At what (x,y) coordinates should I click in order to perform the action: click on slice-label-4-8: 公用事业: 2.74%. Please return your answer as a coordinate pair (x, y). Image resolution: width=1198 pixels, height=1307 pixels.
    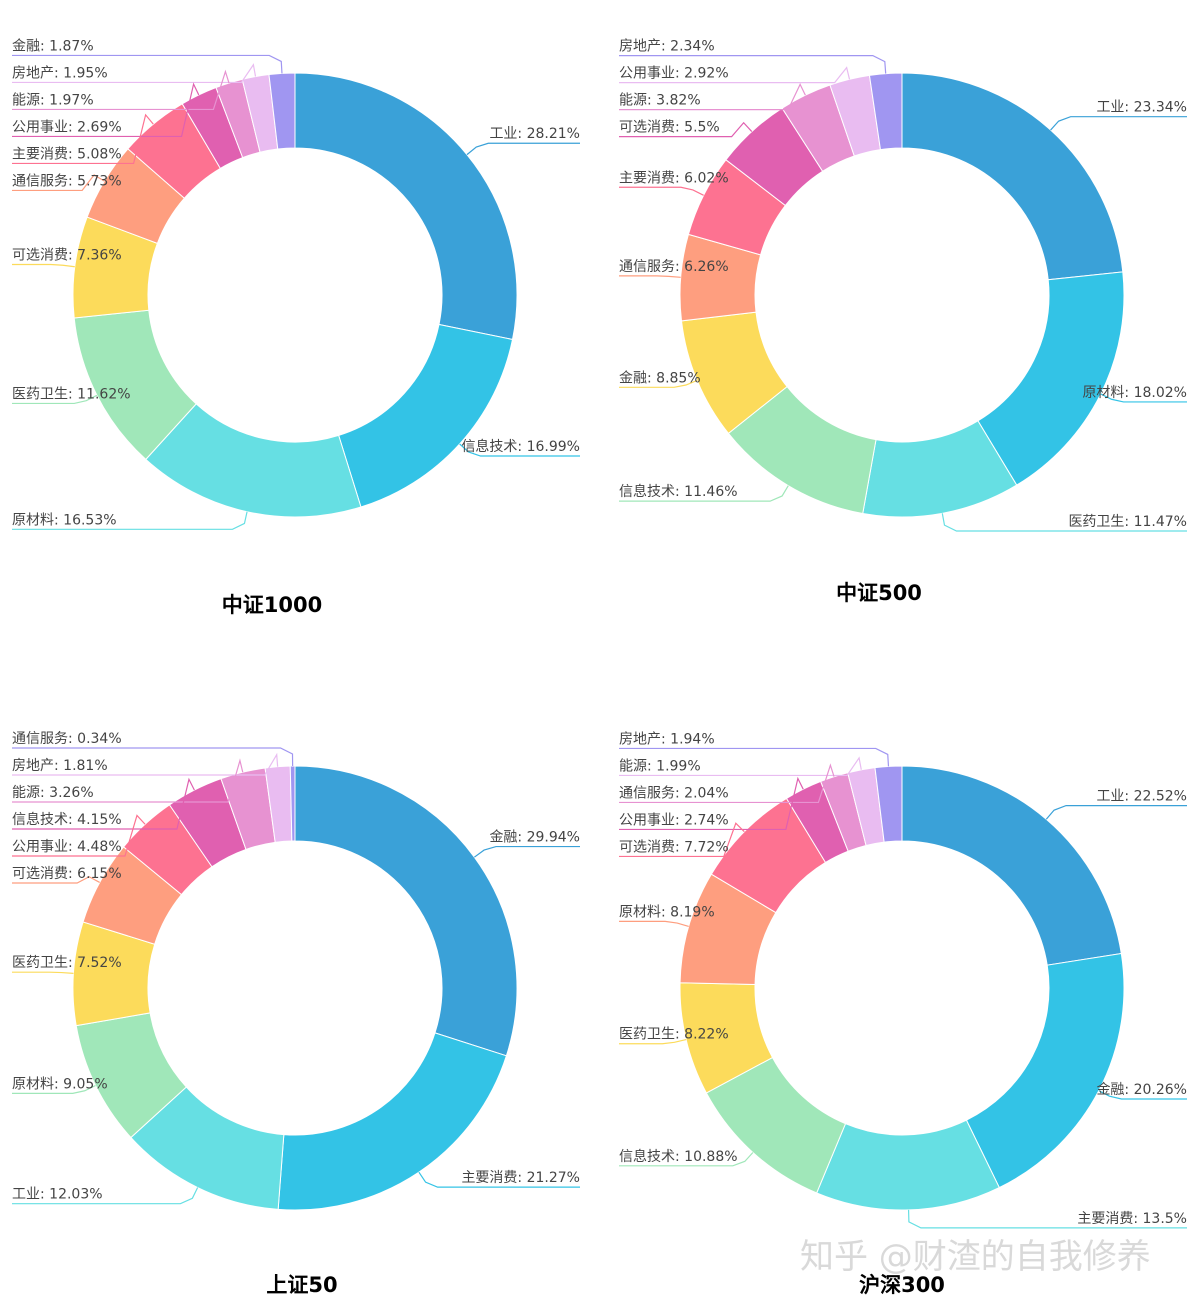
    Looking at the image, I should click on (674, 820).